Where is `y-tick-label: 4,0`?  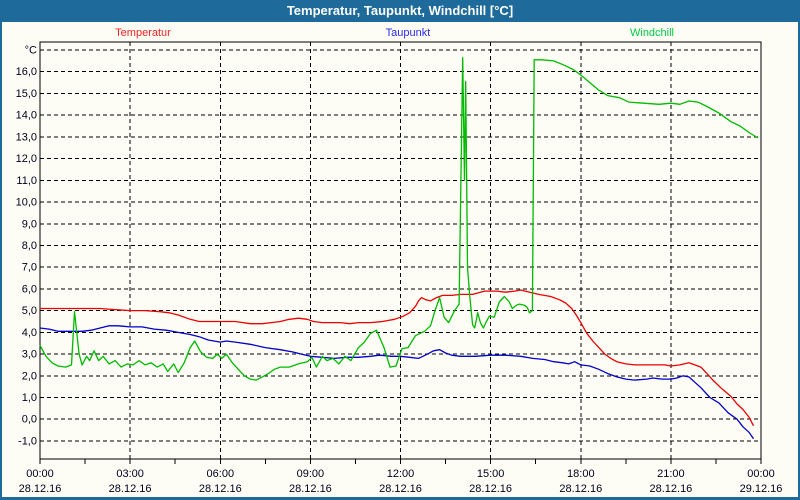 y-tick-label: 4,0 is located at coordinates (29, 333).